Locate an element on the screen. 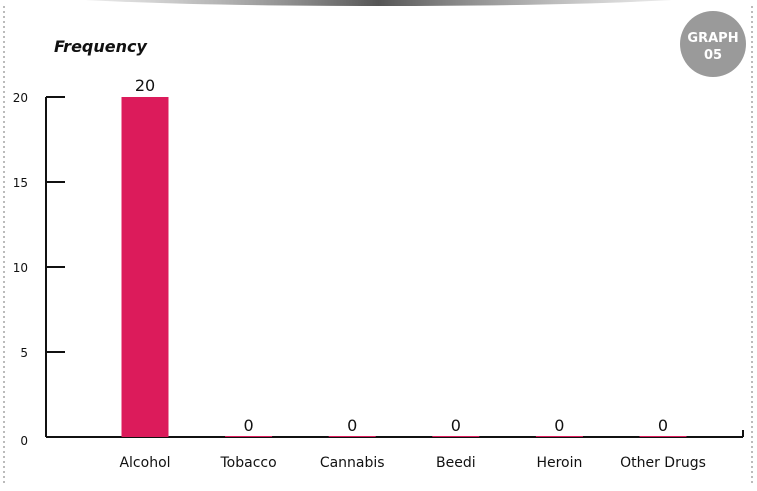 The width and height of the screenshot is (757, 491). graph-badge: GRAPH 05 is located at coordinates (713, 44).